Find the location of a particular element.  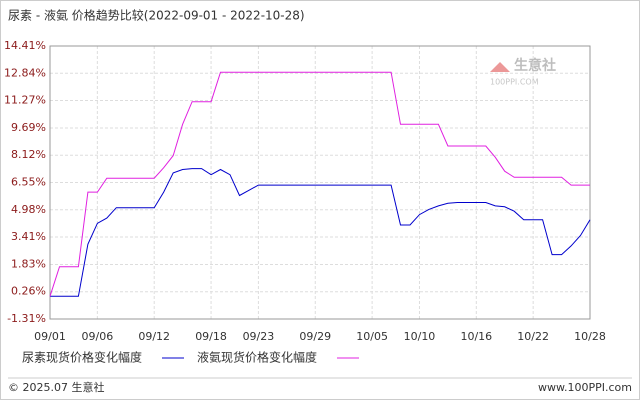

x-tick-label: 10/16 is located at coordinates (476, 336).